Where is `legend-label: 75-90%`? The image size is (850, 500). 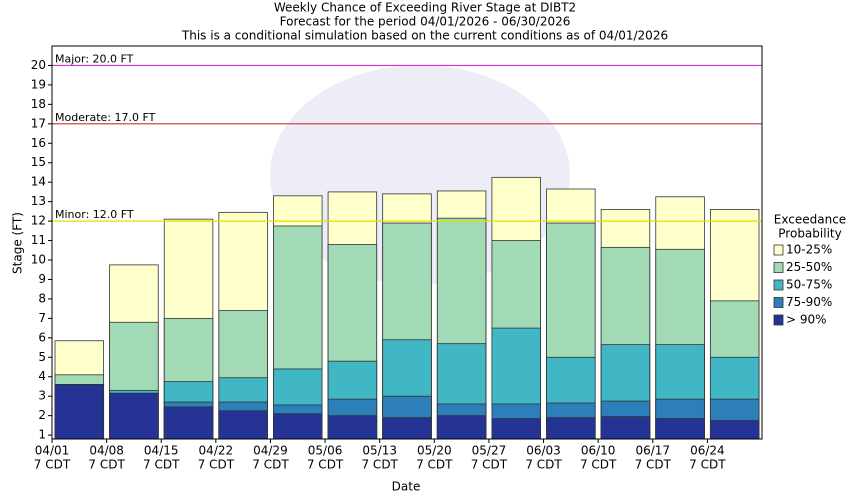
legend-label: 75-90% is located at coordinates (809, 302).